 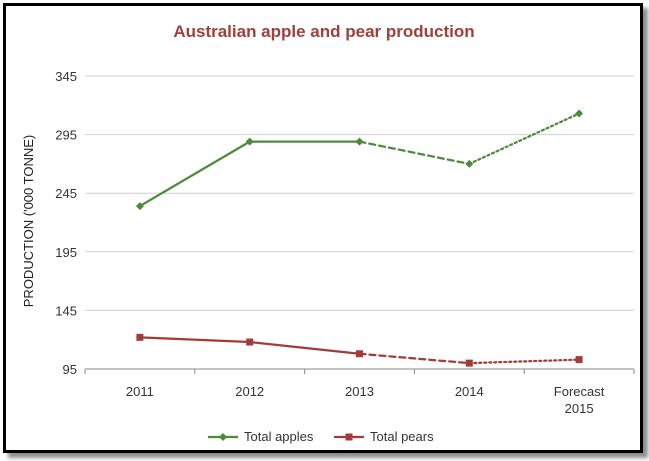 What do you see at coordinates (70, 369) in the screenshot?
I see `y-tick-label: 95` at bounding box center [70, 369].